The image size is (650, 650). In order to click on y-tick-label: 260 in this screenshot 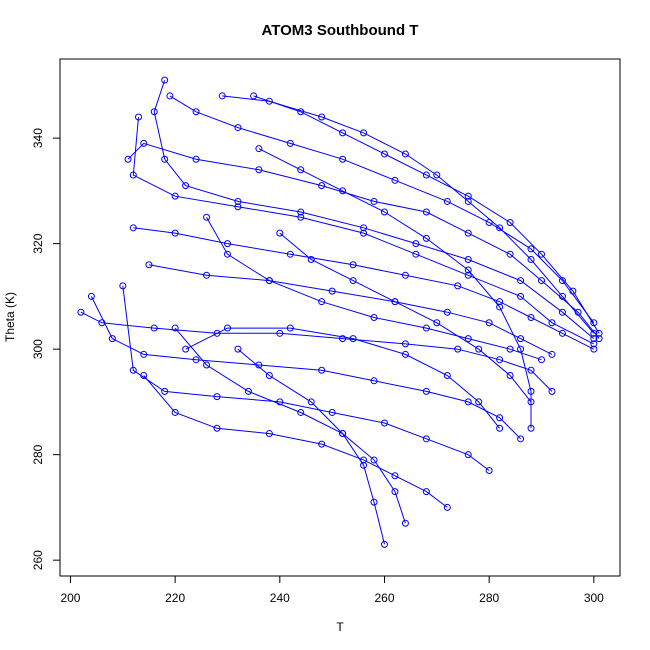, I will do `click(38, 560)`.